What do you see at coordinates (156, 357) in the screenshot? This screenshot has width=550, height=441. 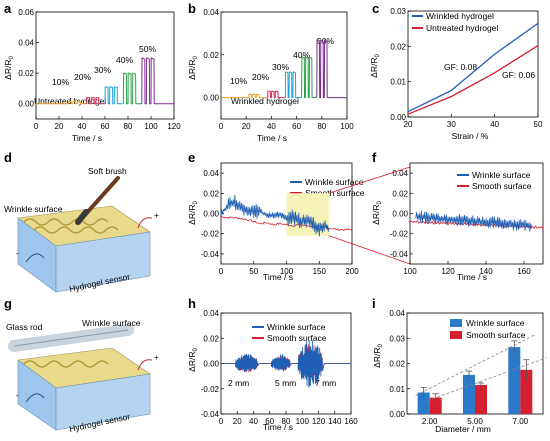 I see `g-plus: +` at bounding box center [156, 357].